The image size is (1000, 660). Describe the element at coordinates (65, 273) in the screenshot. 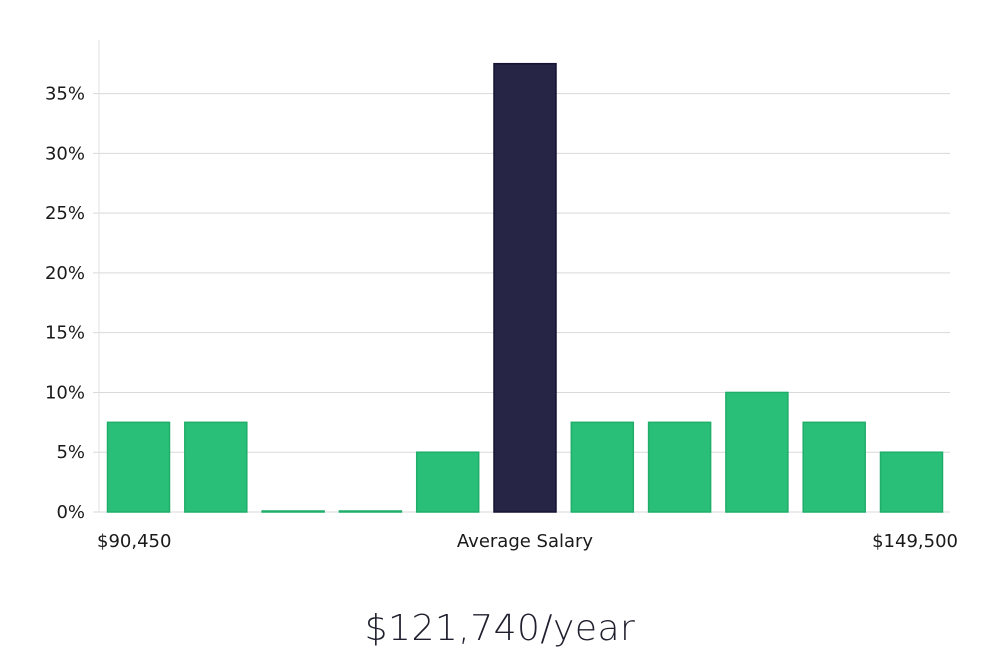

I see `y-tick-label: 20%` at that location.